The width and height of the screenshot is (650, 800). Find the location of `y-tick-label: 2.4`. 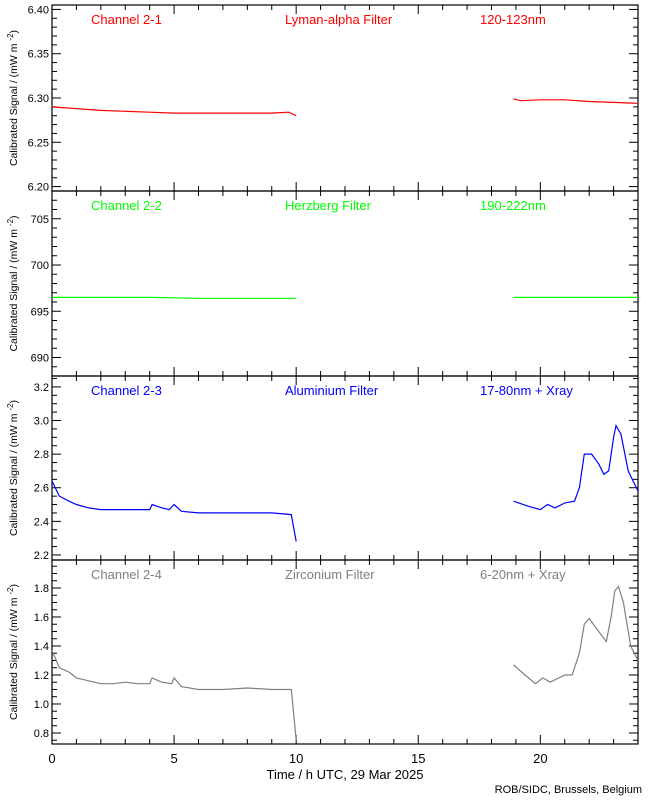

y-tick-label: 2.4 is located at coordinates (41, 522).